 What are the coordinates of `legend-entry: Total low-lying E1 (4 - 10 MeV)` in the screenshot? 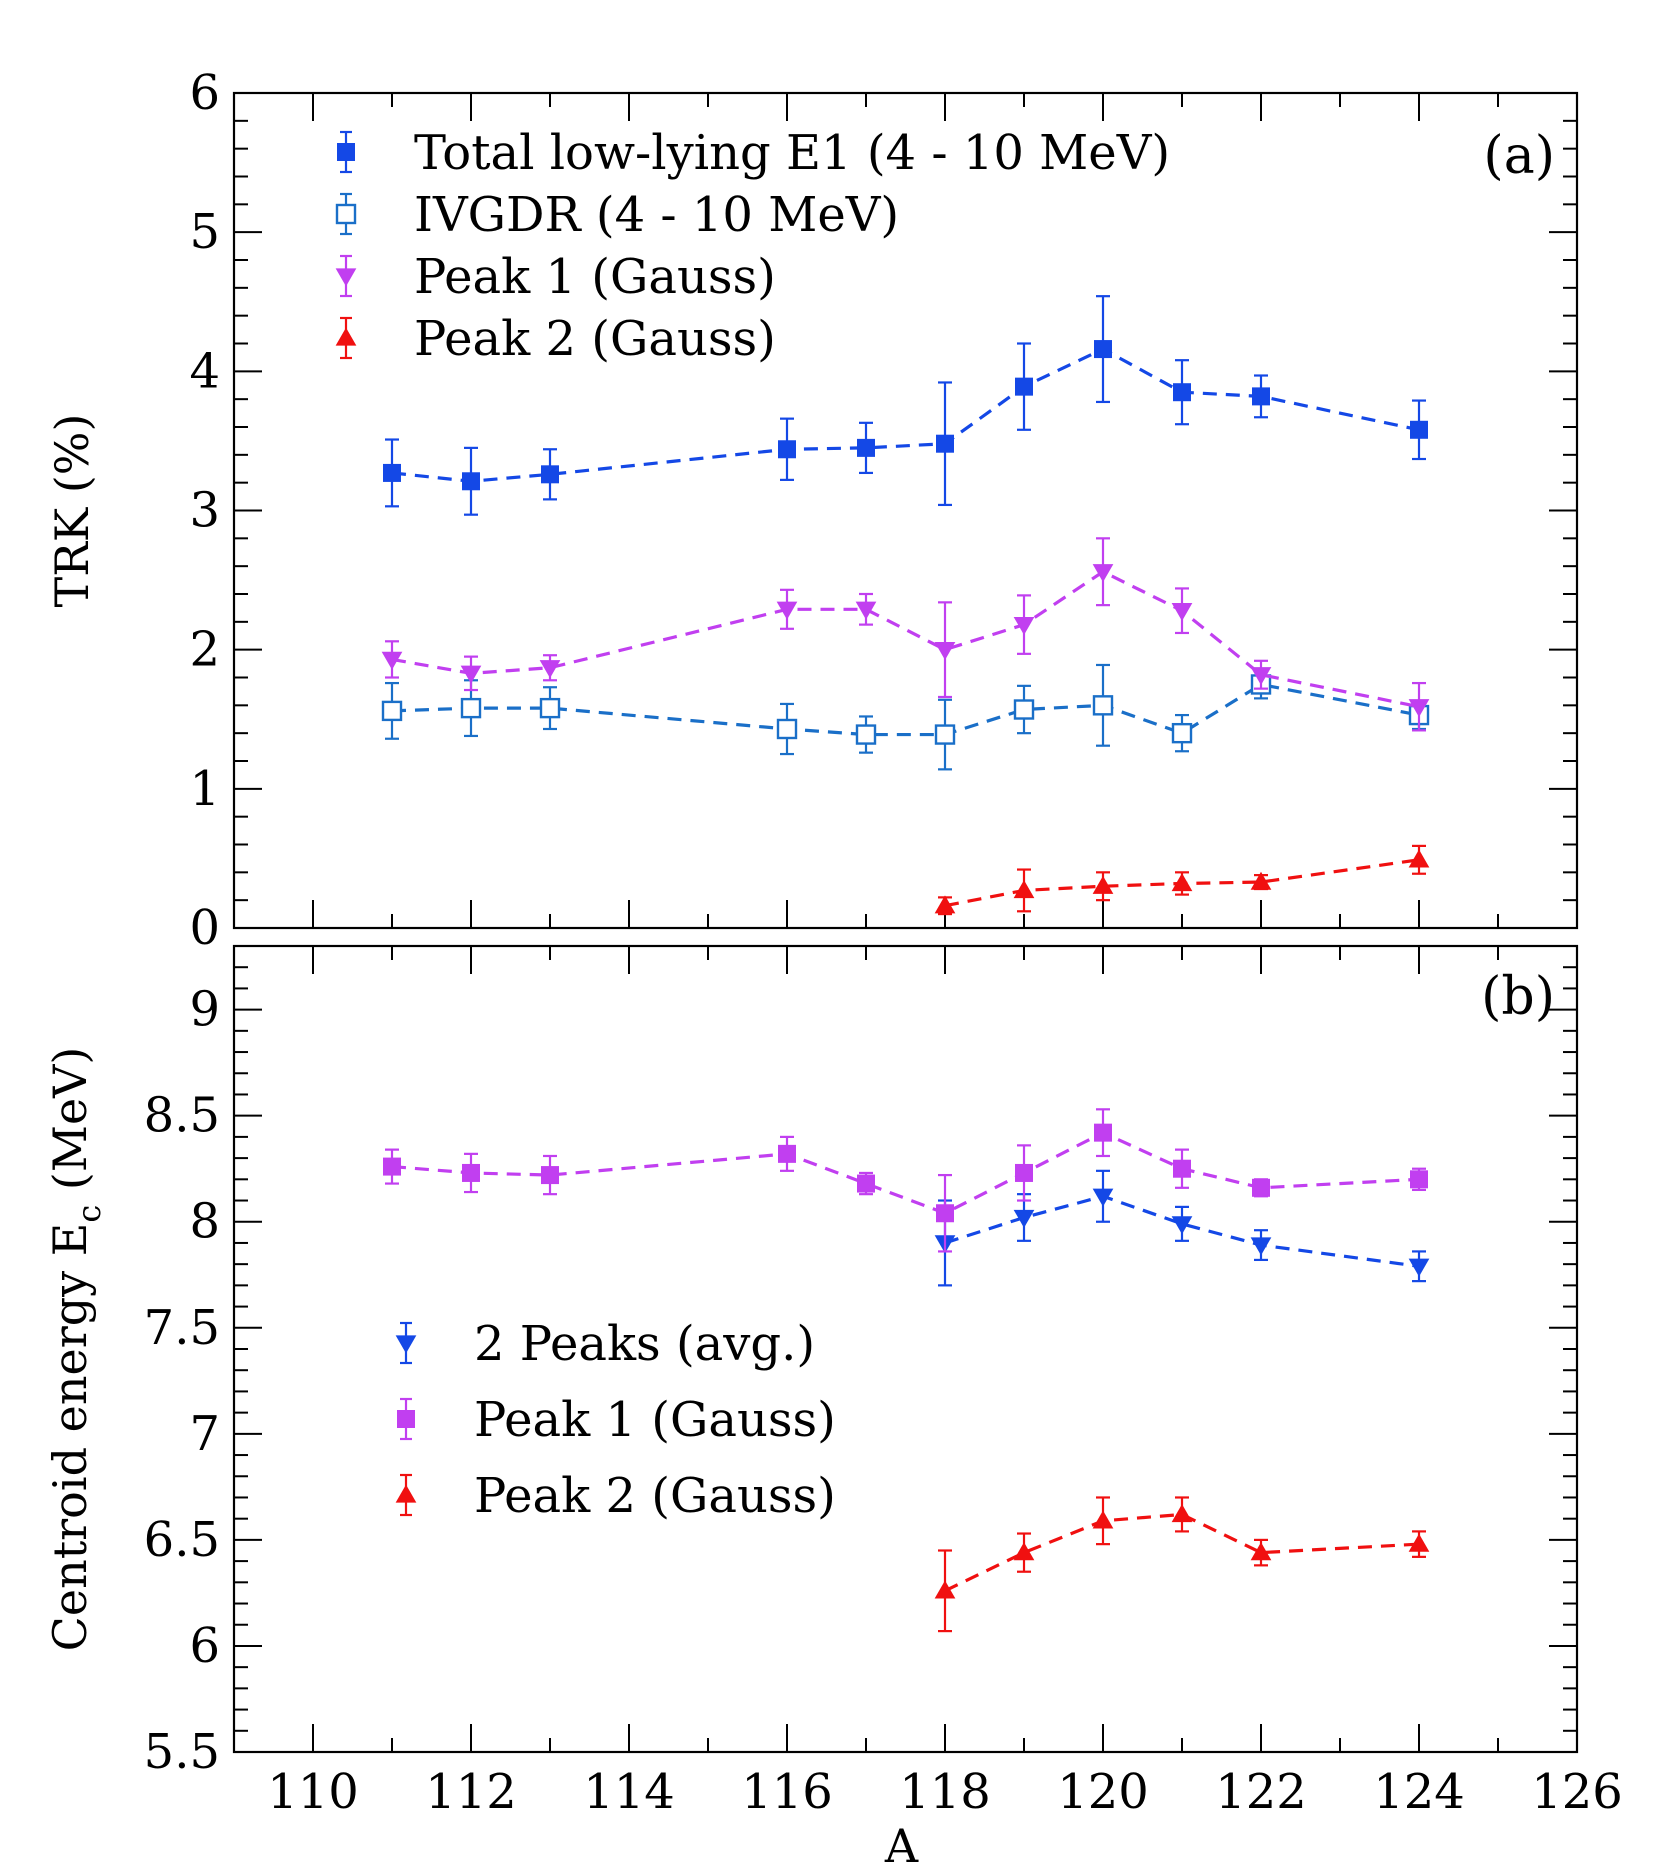 It's located at (753, 153).